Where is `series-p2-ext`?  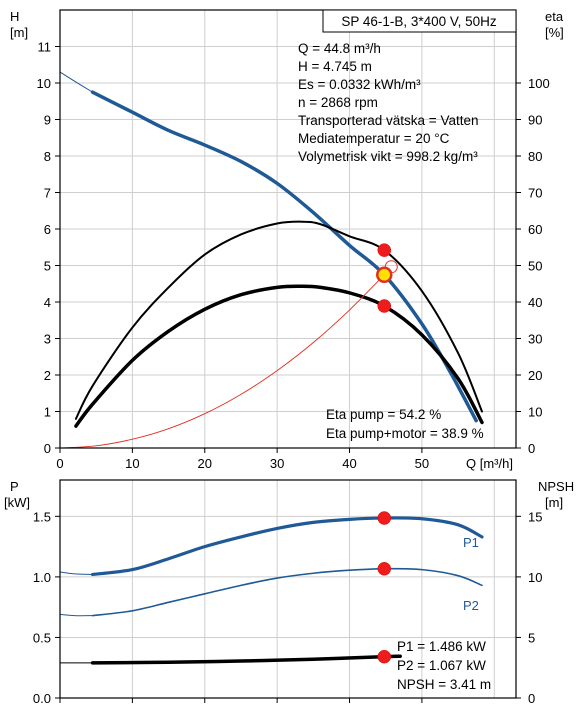 series-p2-ext is located at coordinates (76, 615).